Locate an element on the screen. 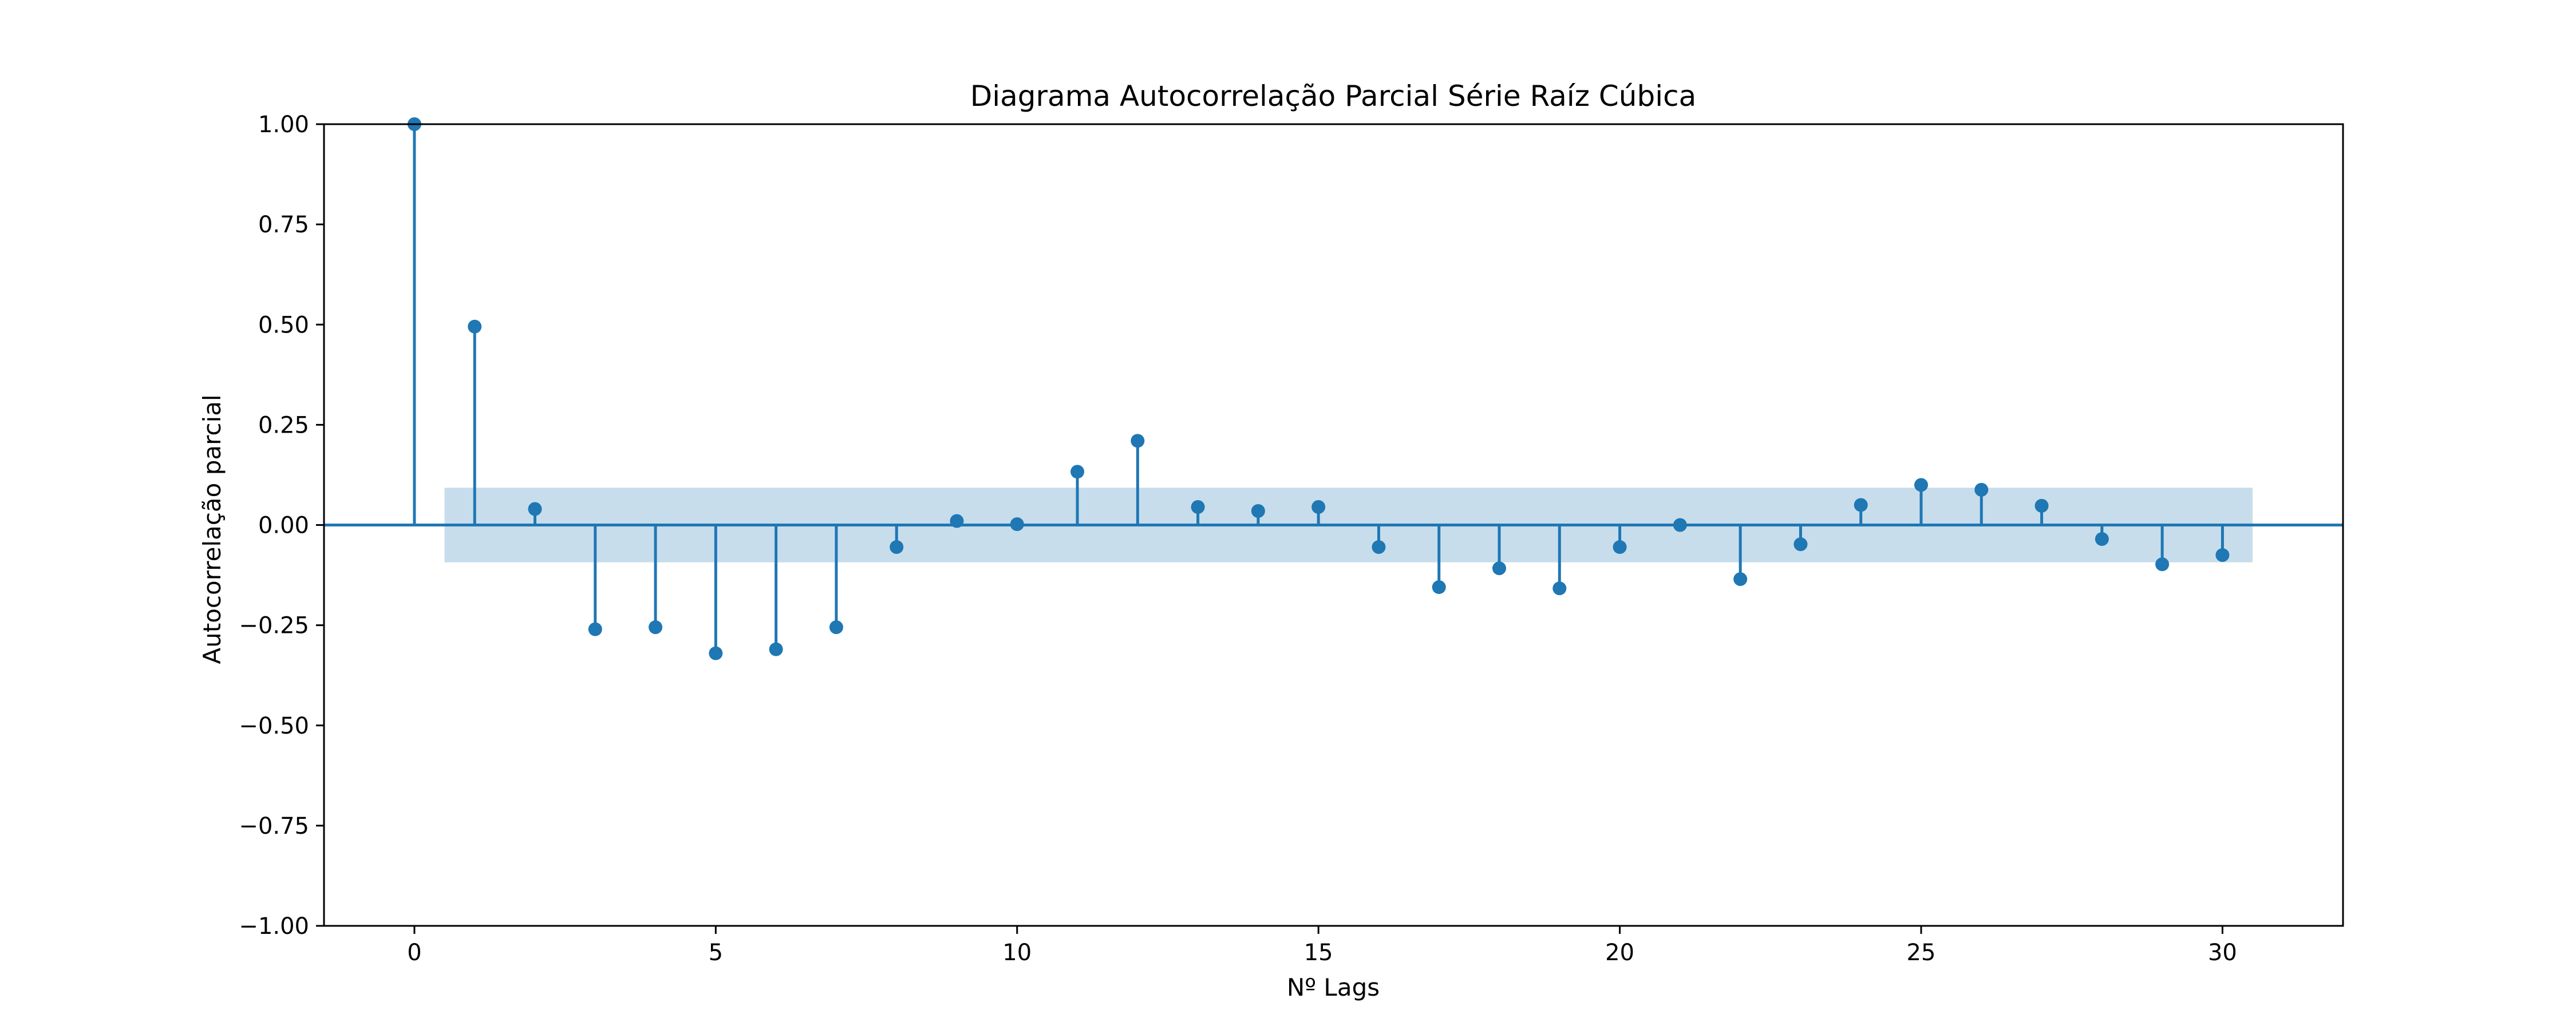 The image size is (2576, 1030). x-tick-label: 15 is located at coordinates (1318, 953).